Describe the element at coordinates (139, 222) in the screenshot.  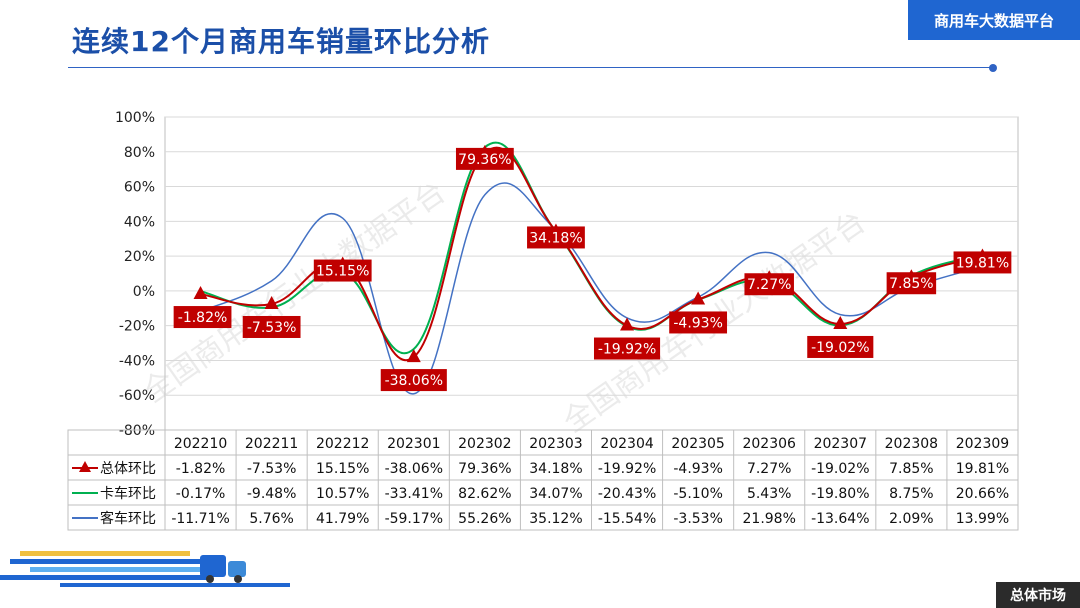
I see `y-tick-label: 40%` at that location.